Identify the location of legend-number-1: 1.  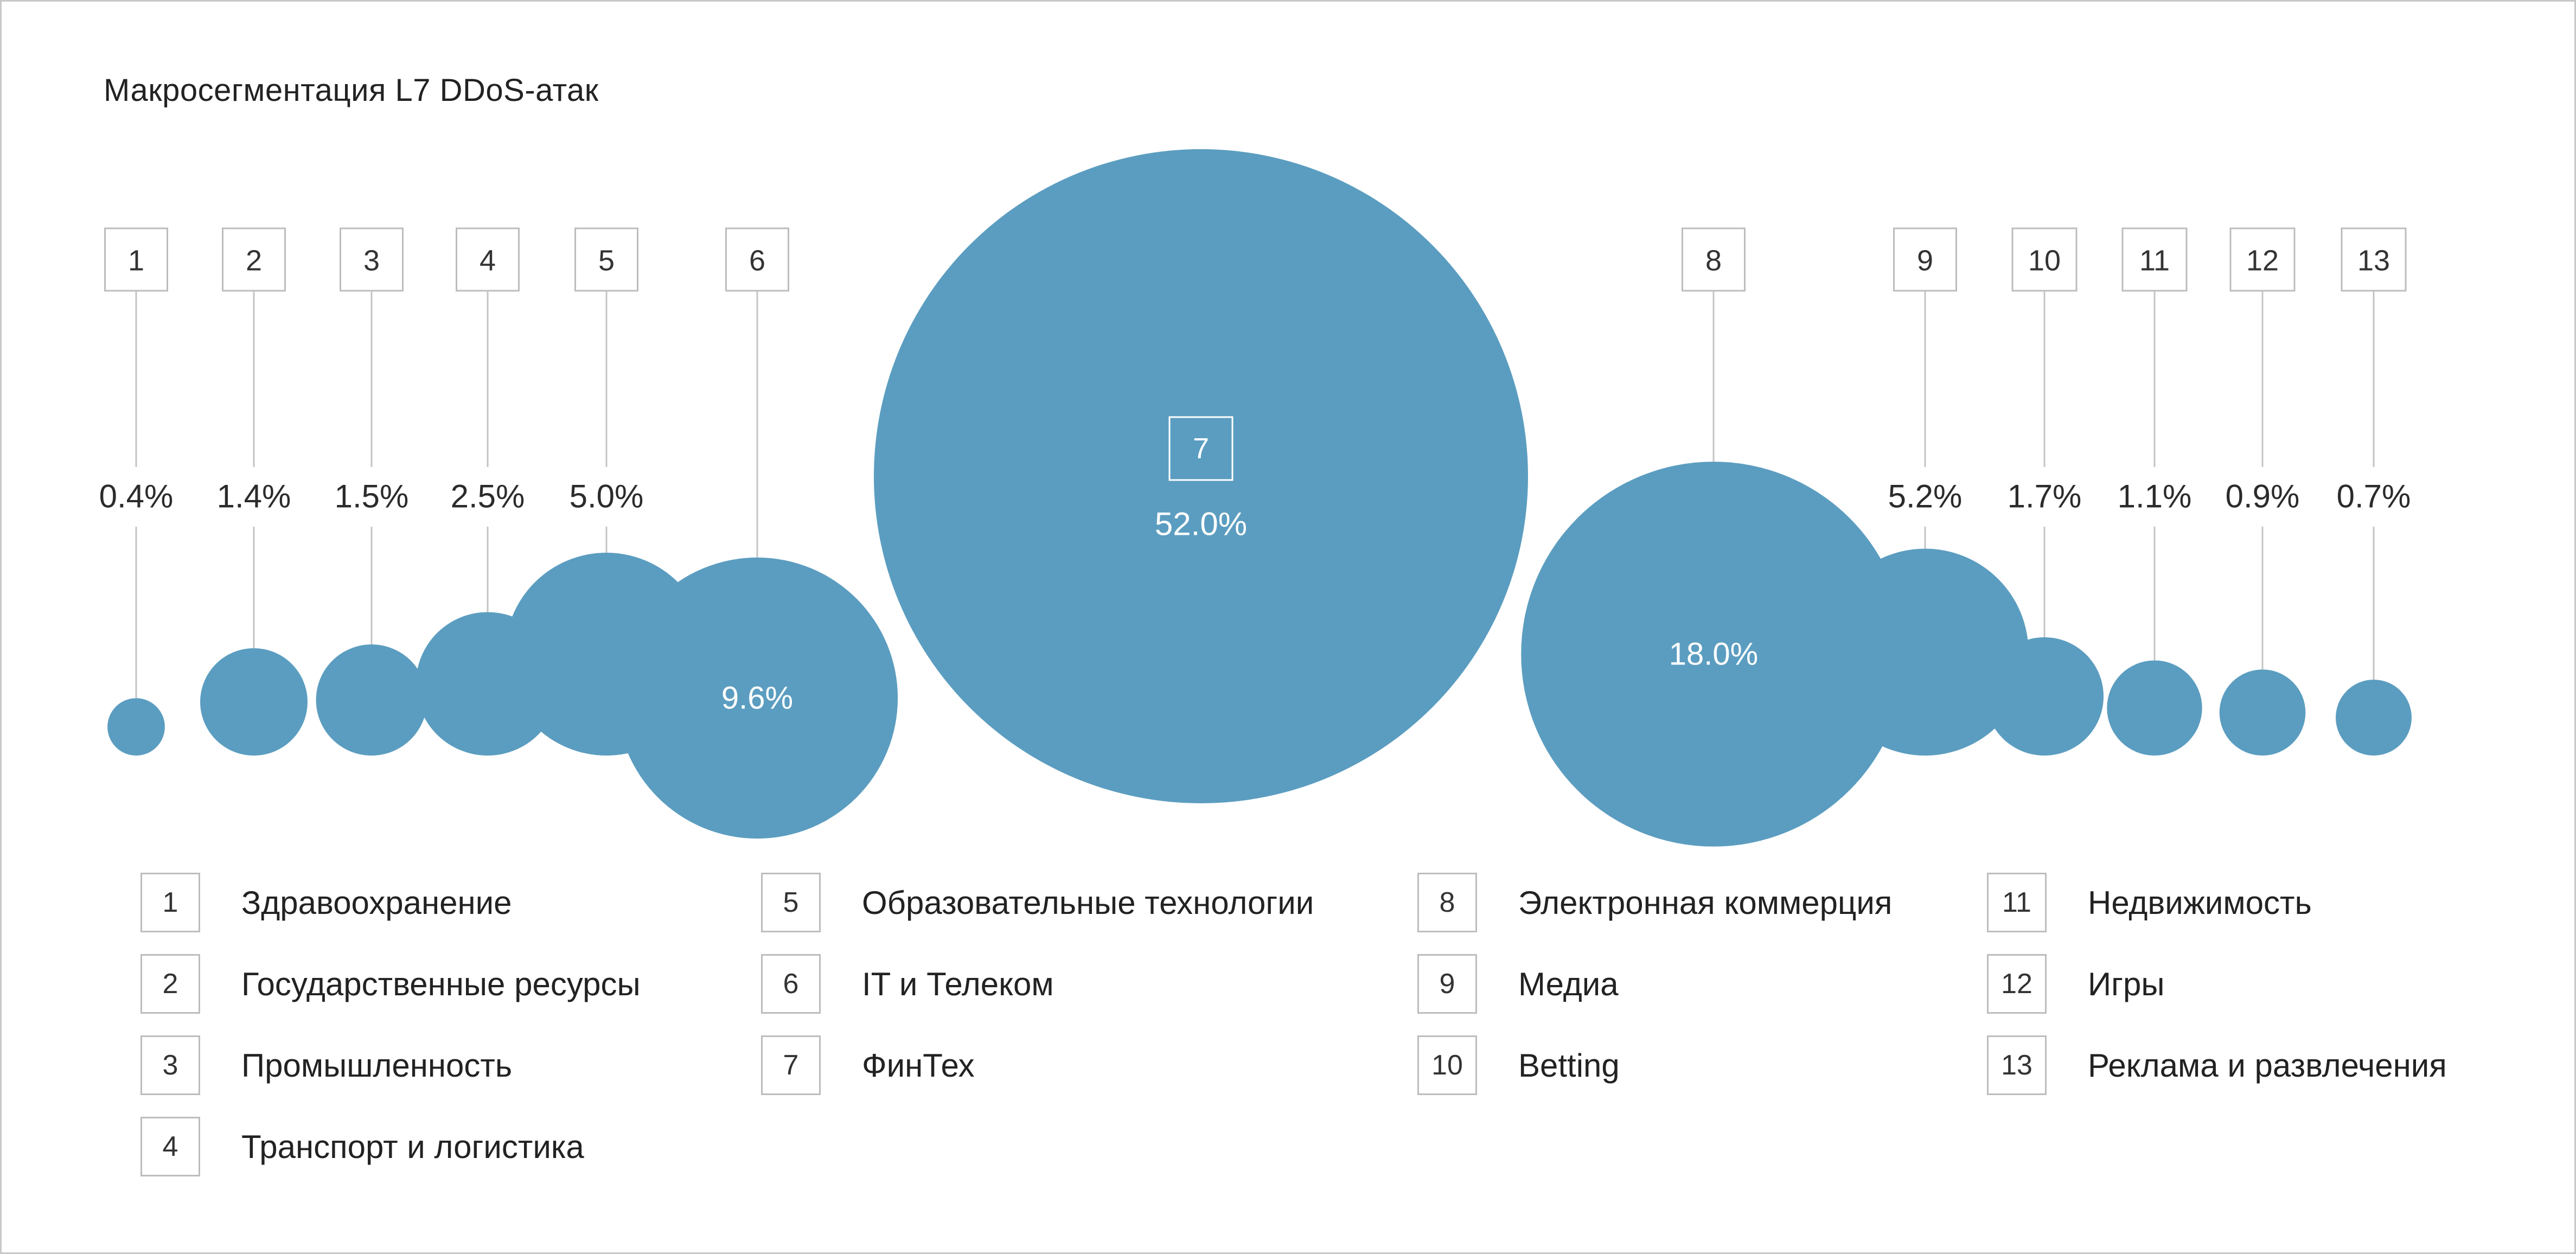
(170, 903).